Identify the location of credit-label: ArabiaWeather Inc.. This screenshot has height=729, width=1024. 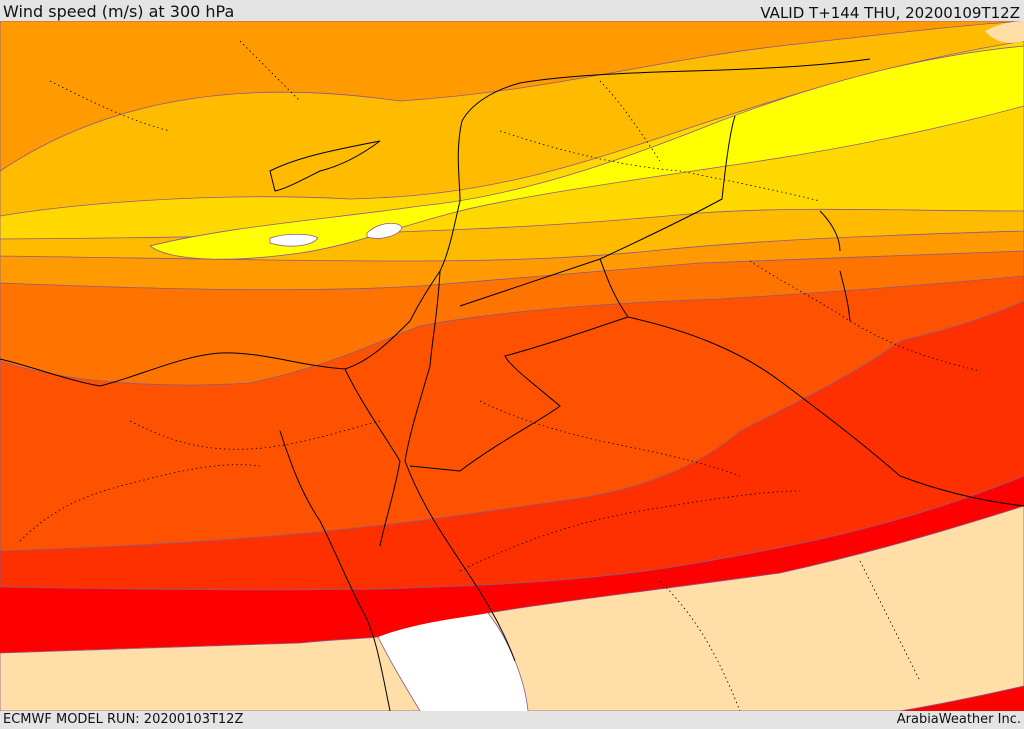
(958, 719).